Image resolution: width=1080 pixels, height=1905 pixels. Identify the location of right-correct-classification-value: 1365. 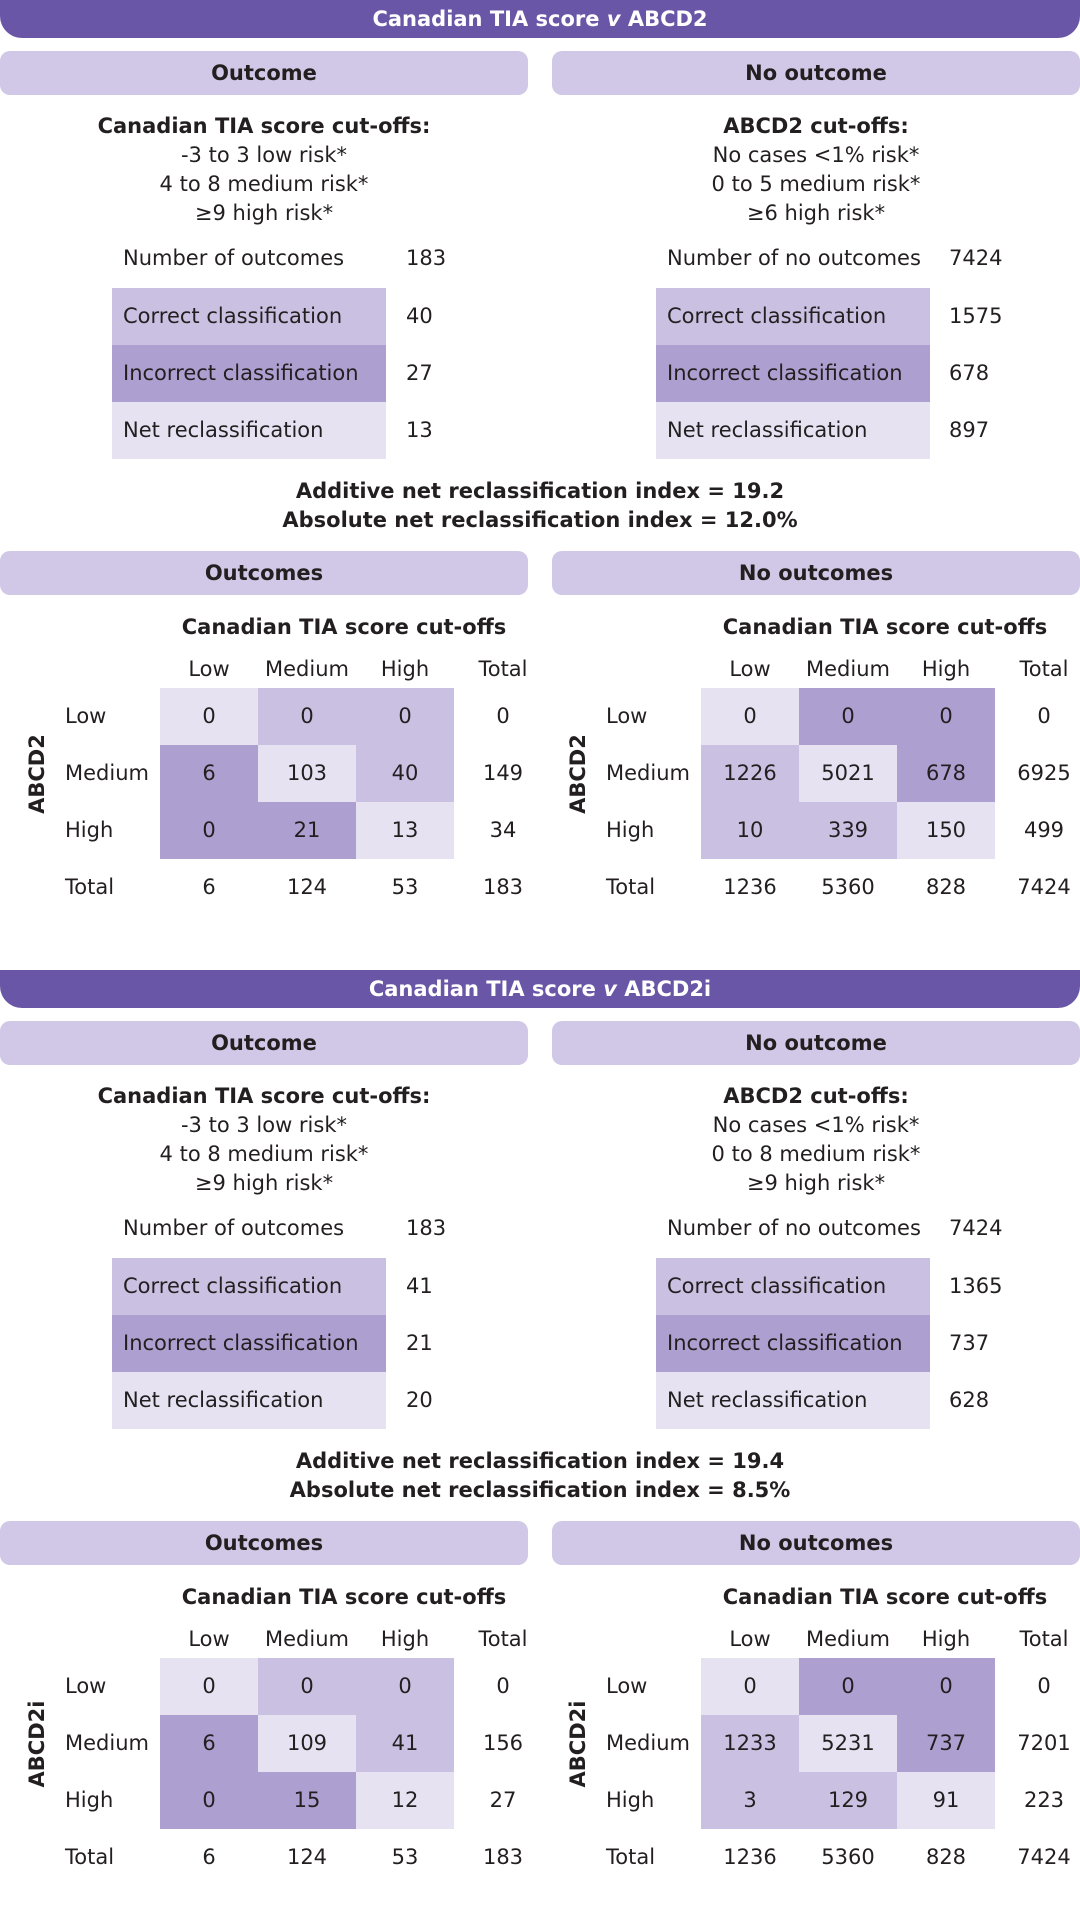
(976, 1286).